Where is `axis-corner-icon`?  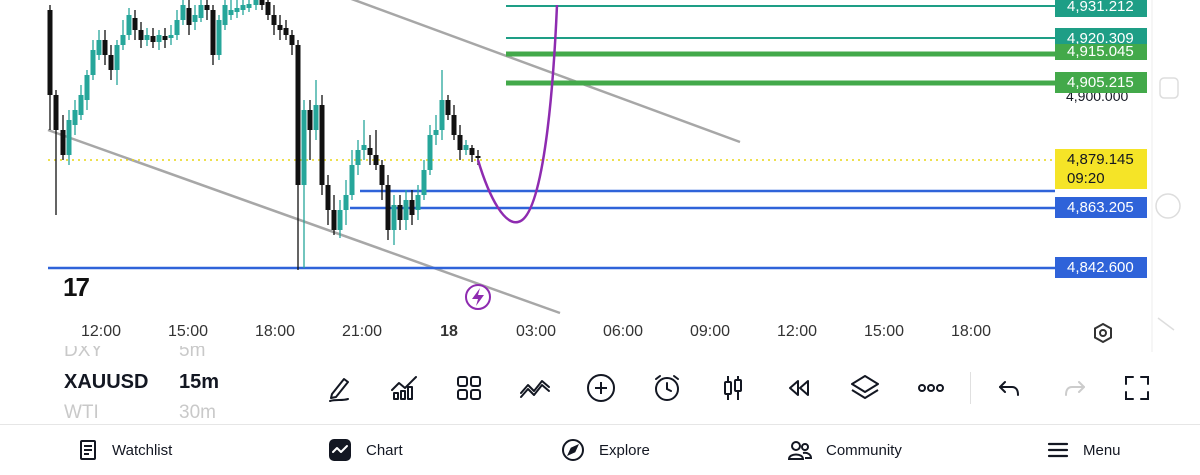 axis-corner-icon is located at coordinates (1166, 324).